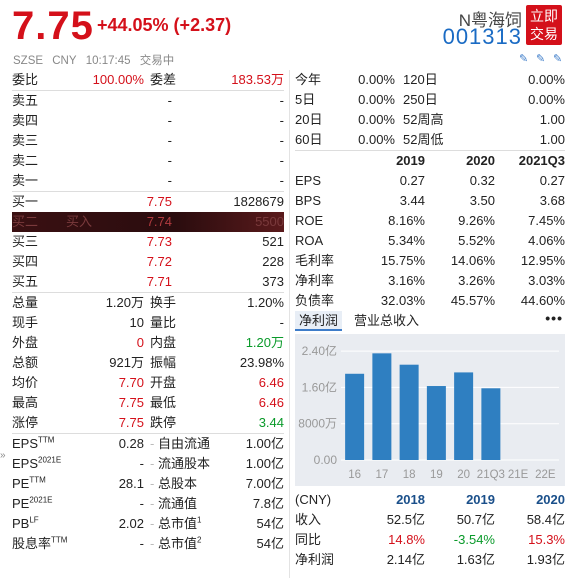 Image resolution: width=570 pixels, height=578 pixels. What do you see at coordinates (25, 201) in the screenshot?
I see `bid-level: 买一` at bounding box center [25, 201].